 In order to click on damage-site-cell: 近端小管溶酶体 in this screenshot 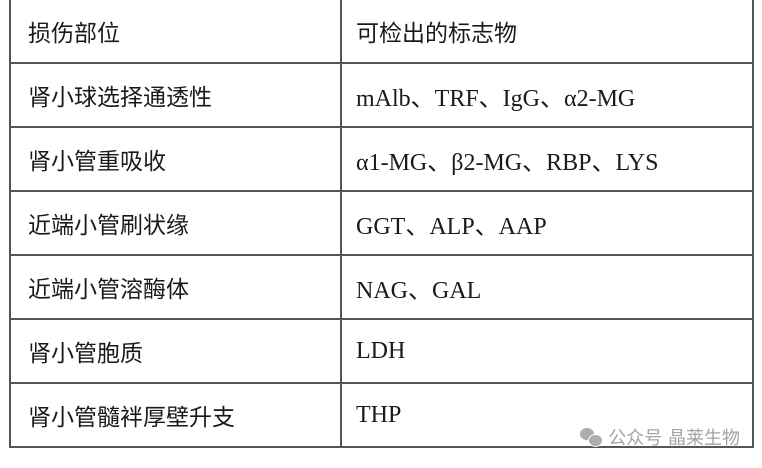, I will do `click(175, 287)`.